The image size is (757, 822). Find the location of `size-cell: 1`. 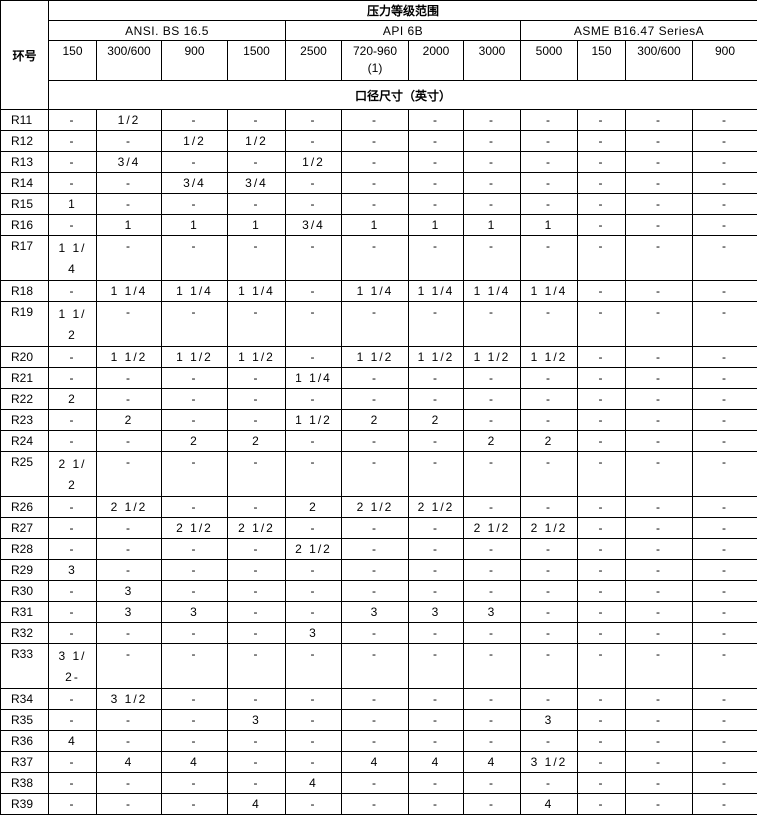

size-cell: 1 is located at coordinates (492, 225).